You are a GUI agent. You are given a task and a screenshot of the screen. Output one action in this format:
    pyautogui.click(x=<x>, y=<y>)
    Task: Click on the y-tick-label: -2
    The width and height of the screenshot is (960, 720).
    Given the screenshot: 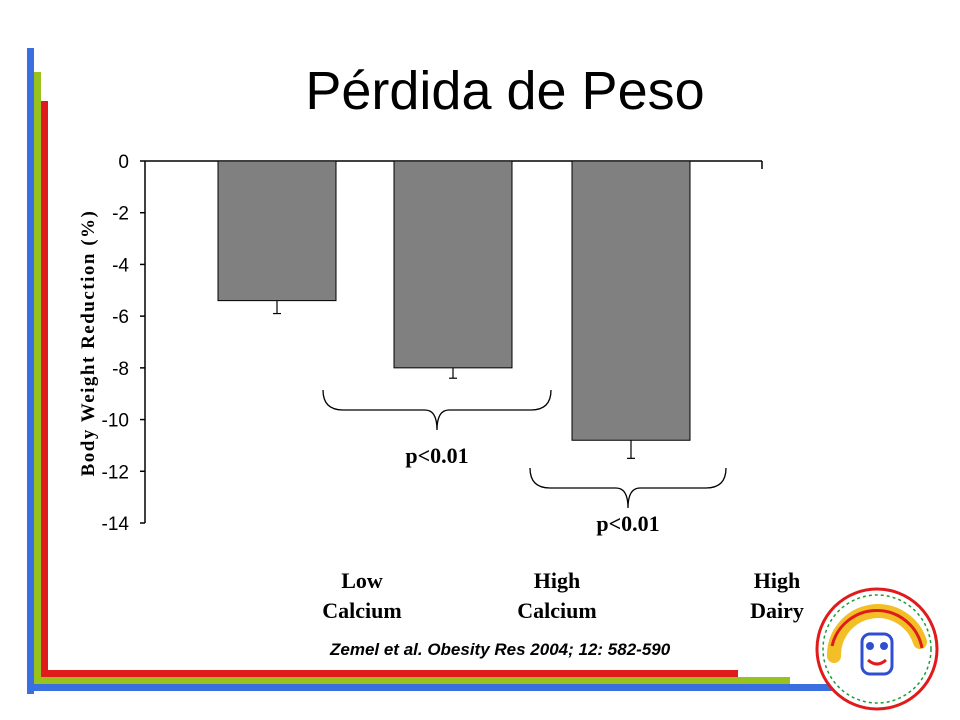 What is the action you would take?
    pyautogui.click(x=120, y=214)
    